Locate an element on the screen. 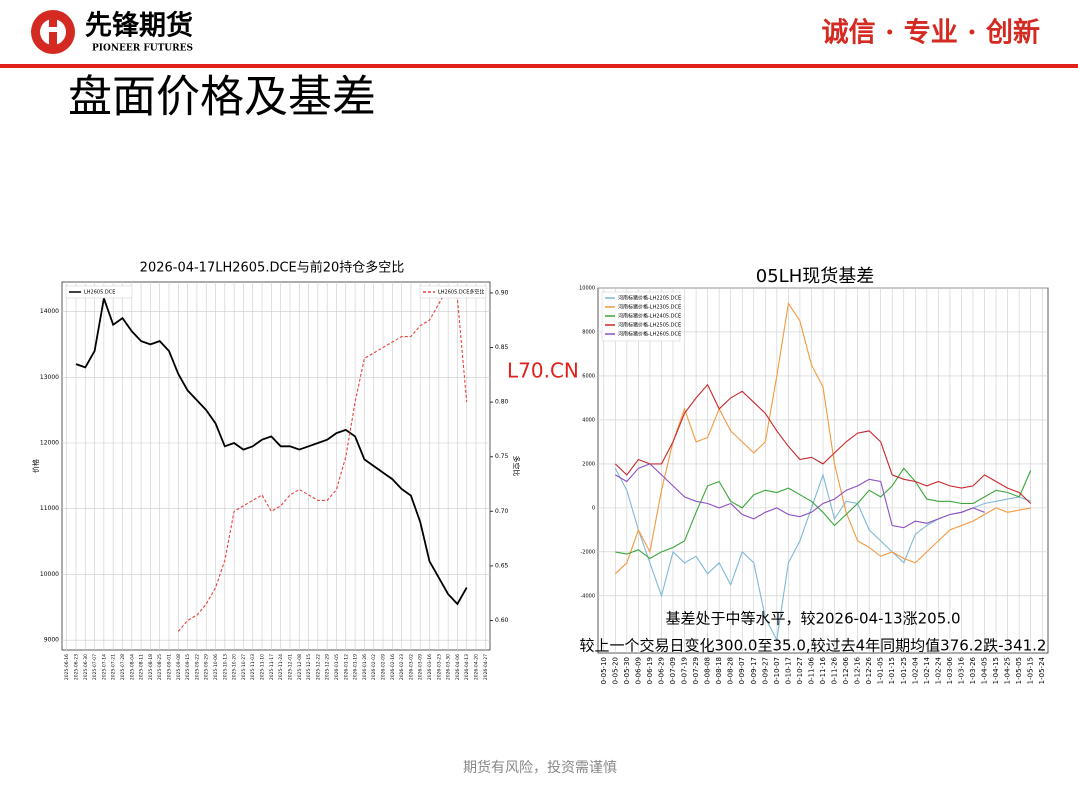 This screenshot has width=1078, height=804. x-tick-label: 1-01-25 is located at coordinates (904, 670).